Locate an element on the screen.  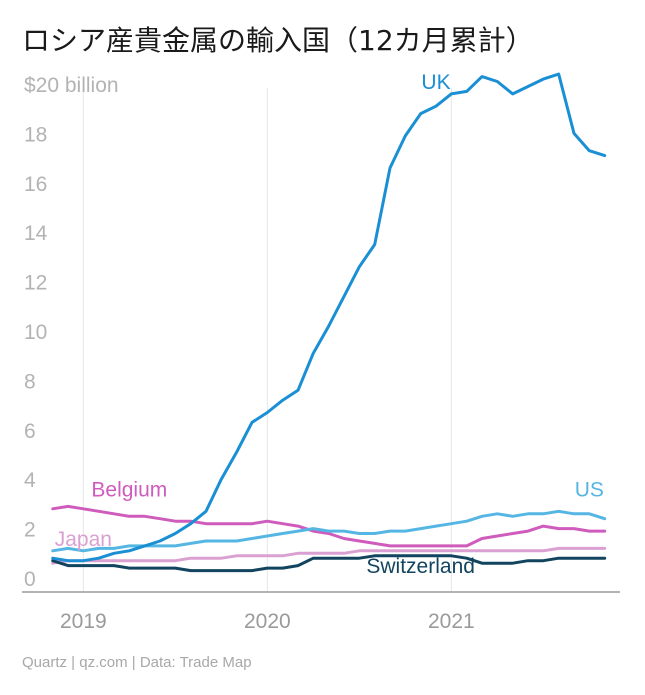
y-tick-20: $20 billion is located at coordinates (71, 85).